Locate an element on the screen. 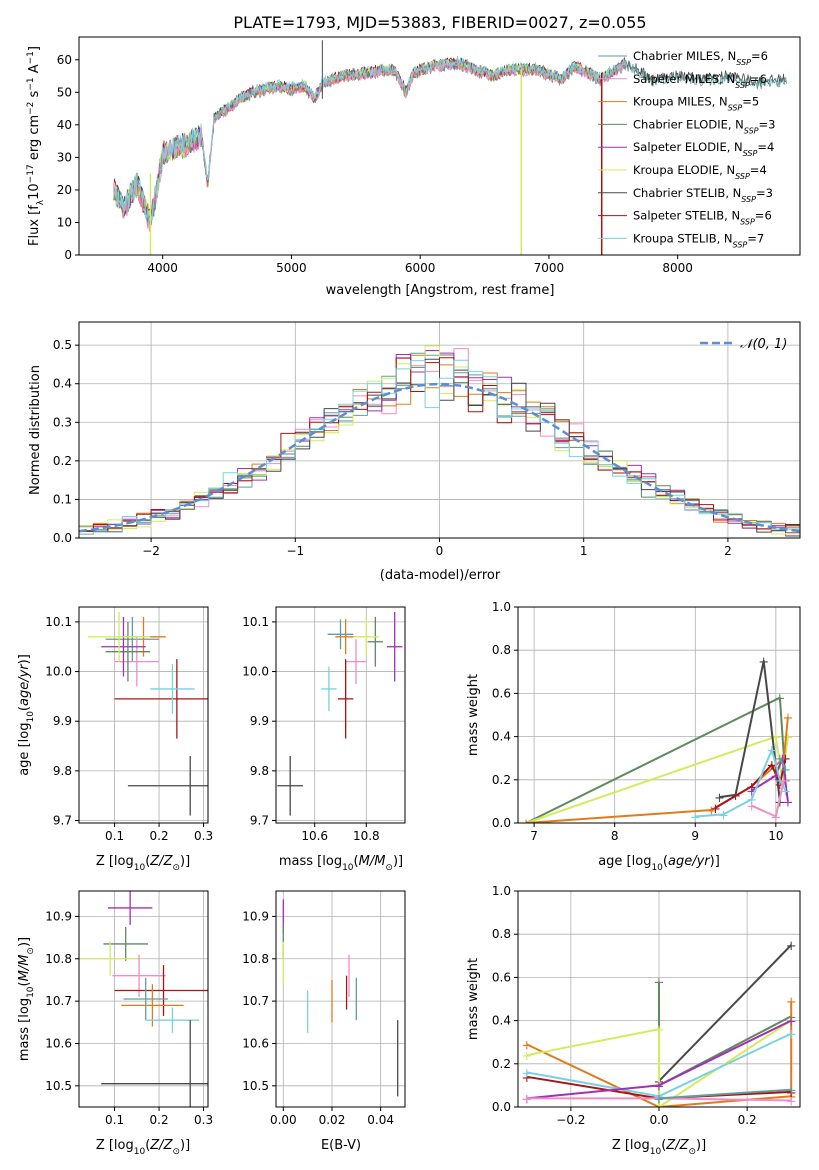  y-axis-label: Normed distribution is located at coordinates (35, 430).